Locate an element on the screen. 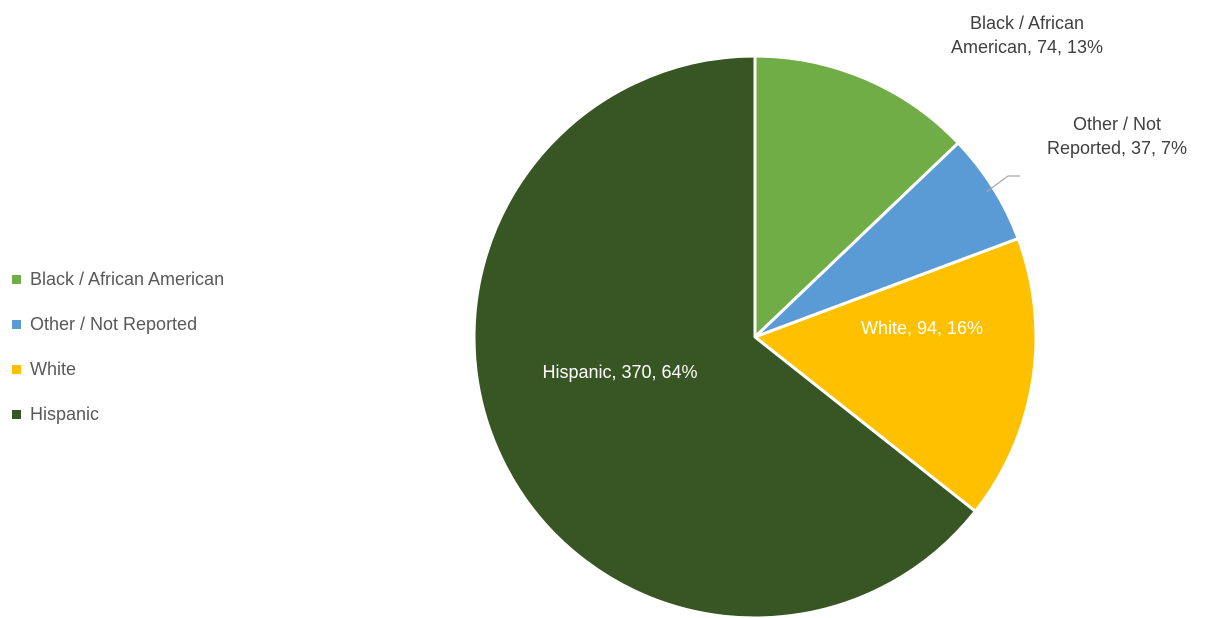 This screenshot has height=618, width=1211. legend-label: White is located at coordinates (53, 369).